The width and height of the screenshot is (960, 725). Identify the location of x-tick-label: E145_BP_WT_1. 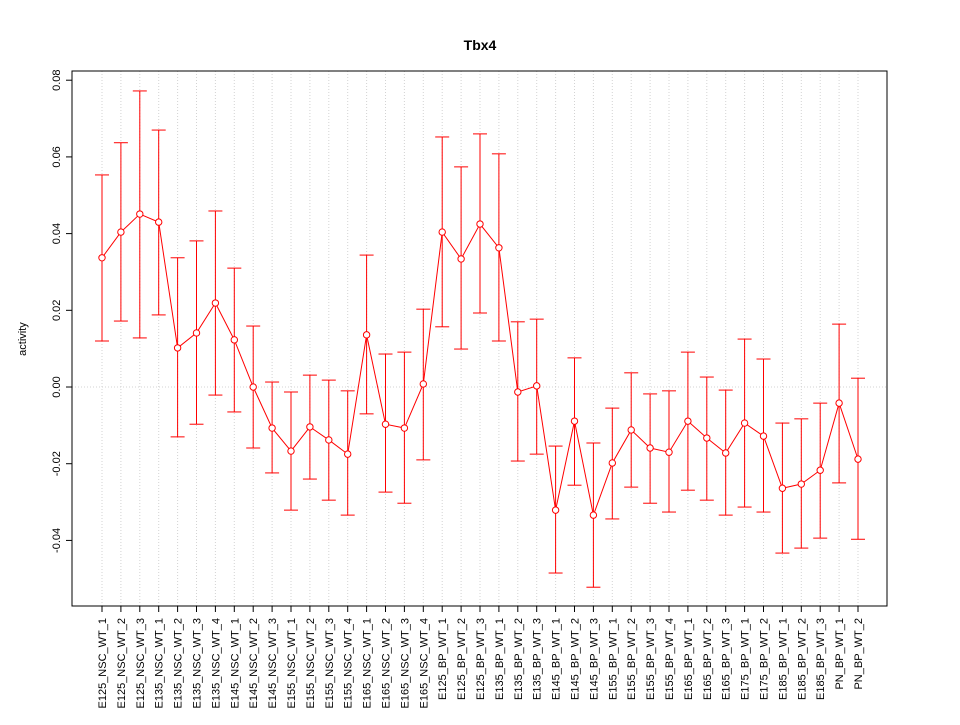
(557, 659).